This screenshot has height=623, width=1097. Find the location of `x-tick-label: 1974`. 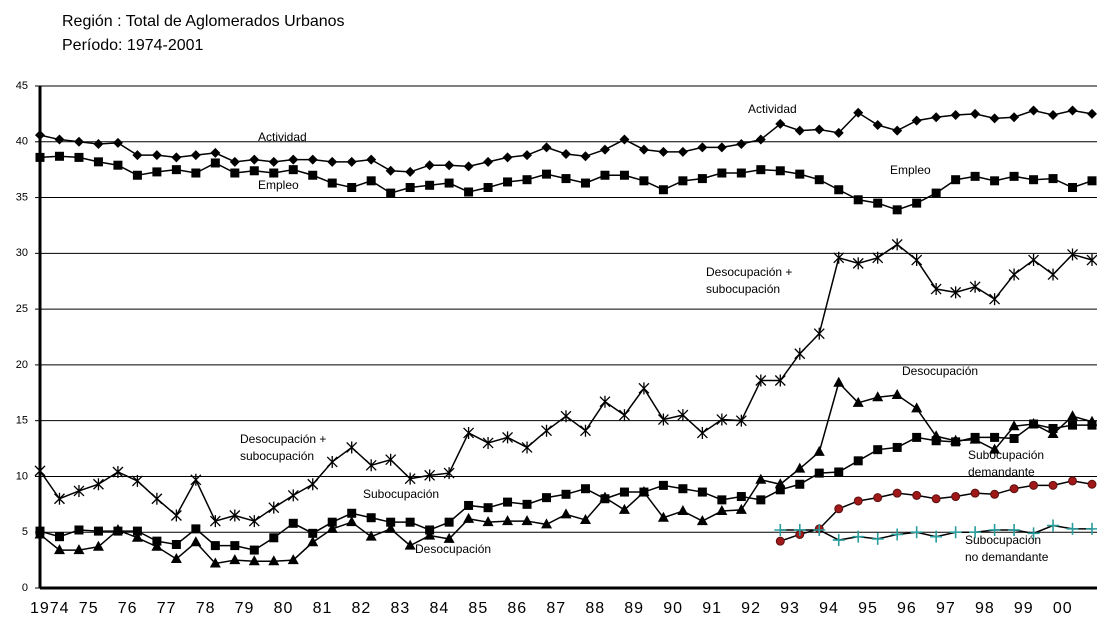

x-tick-label: 1974 is located at coordinates (50, 608).